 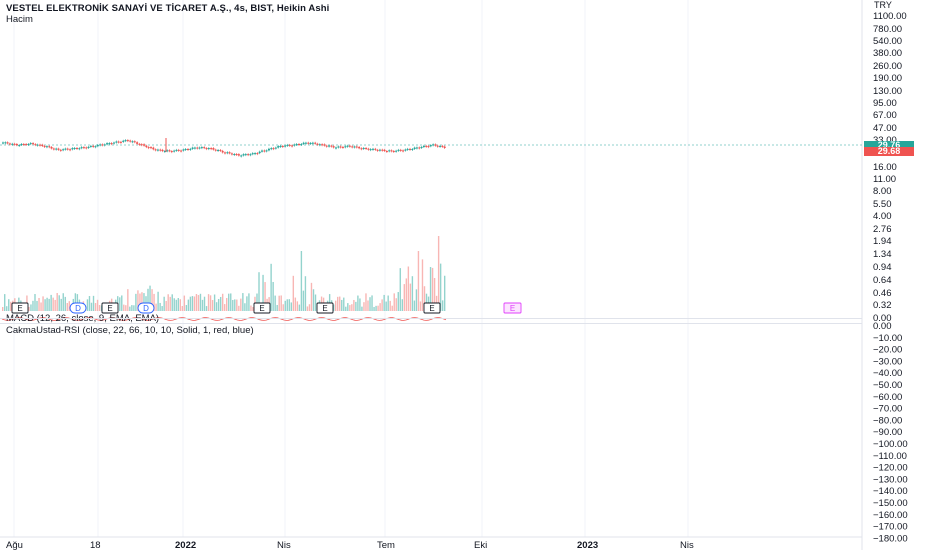 I want to click on price-tick-label: 1.34, so click(x=882, y=254).